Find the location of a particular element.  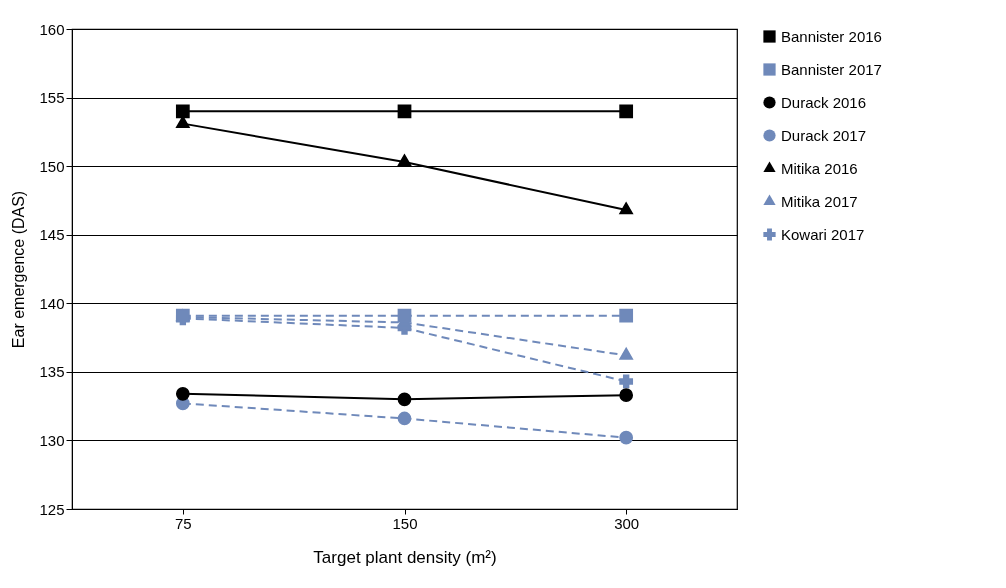

x-tick-label: 300 is located at coordinates (627, 523).